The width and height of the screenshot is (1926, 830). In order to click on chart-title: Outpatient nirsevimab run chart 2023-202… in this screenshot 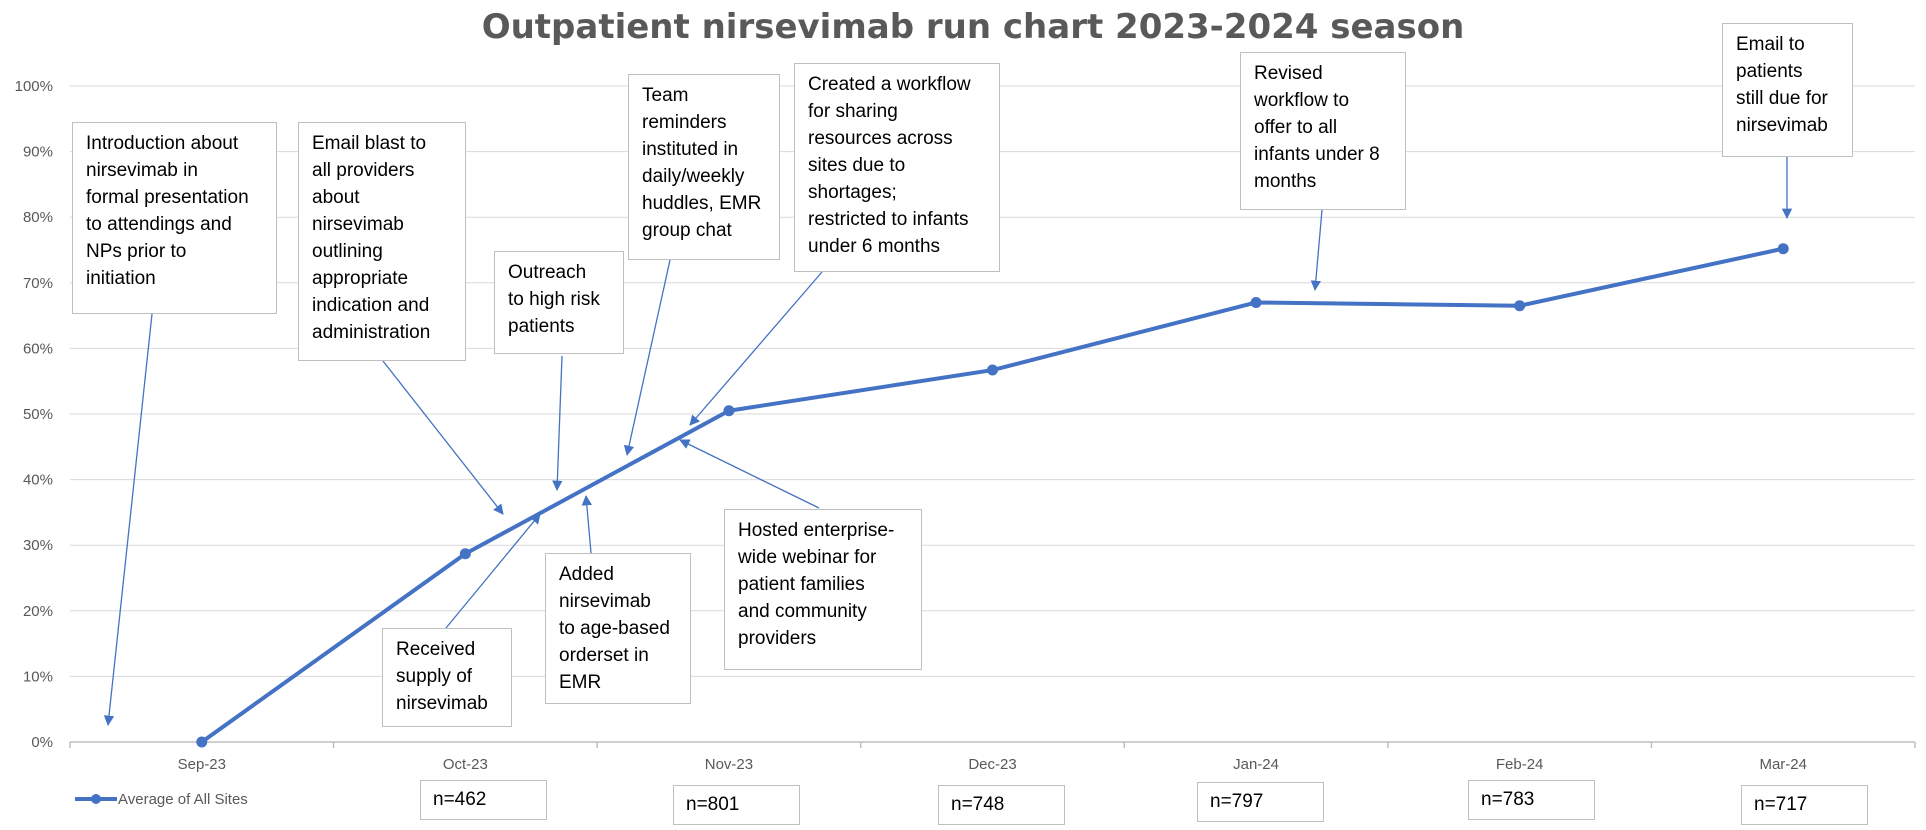, I will do `click(973, 27)`.